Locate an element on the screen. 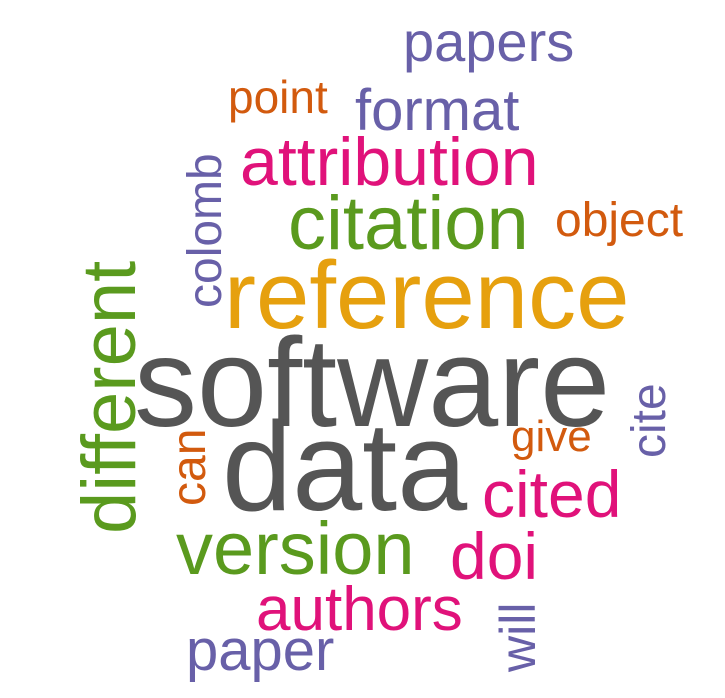  word-different: different is located at coordinates (109, 397).